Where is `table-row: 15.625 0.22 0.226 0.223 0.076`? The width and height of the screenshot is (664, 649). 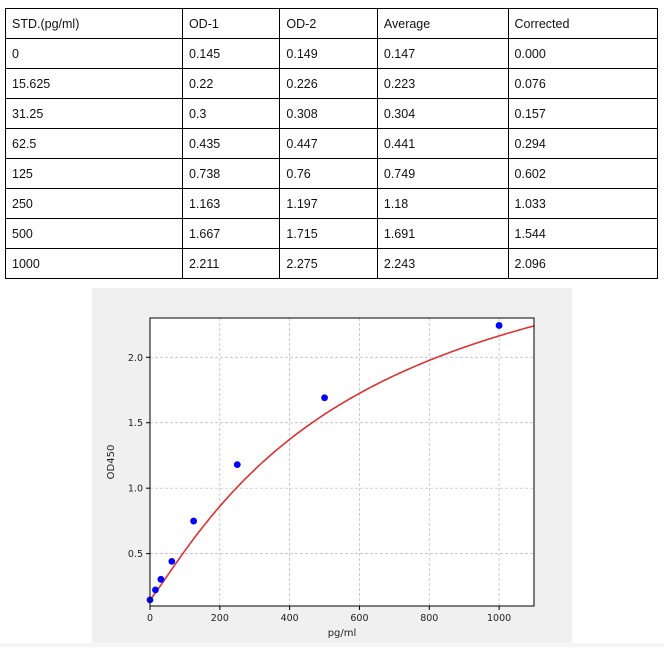 table-row: 15.625 0.22 0.226 0.223 0.076 is located at coordinates (332, 83).